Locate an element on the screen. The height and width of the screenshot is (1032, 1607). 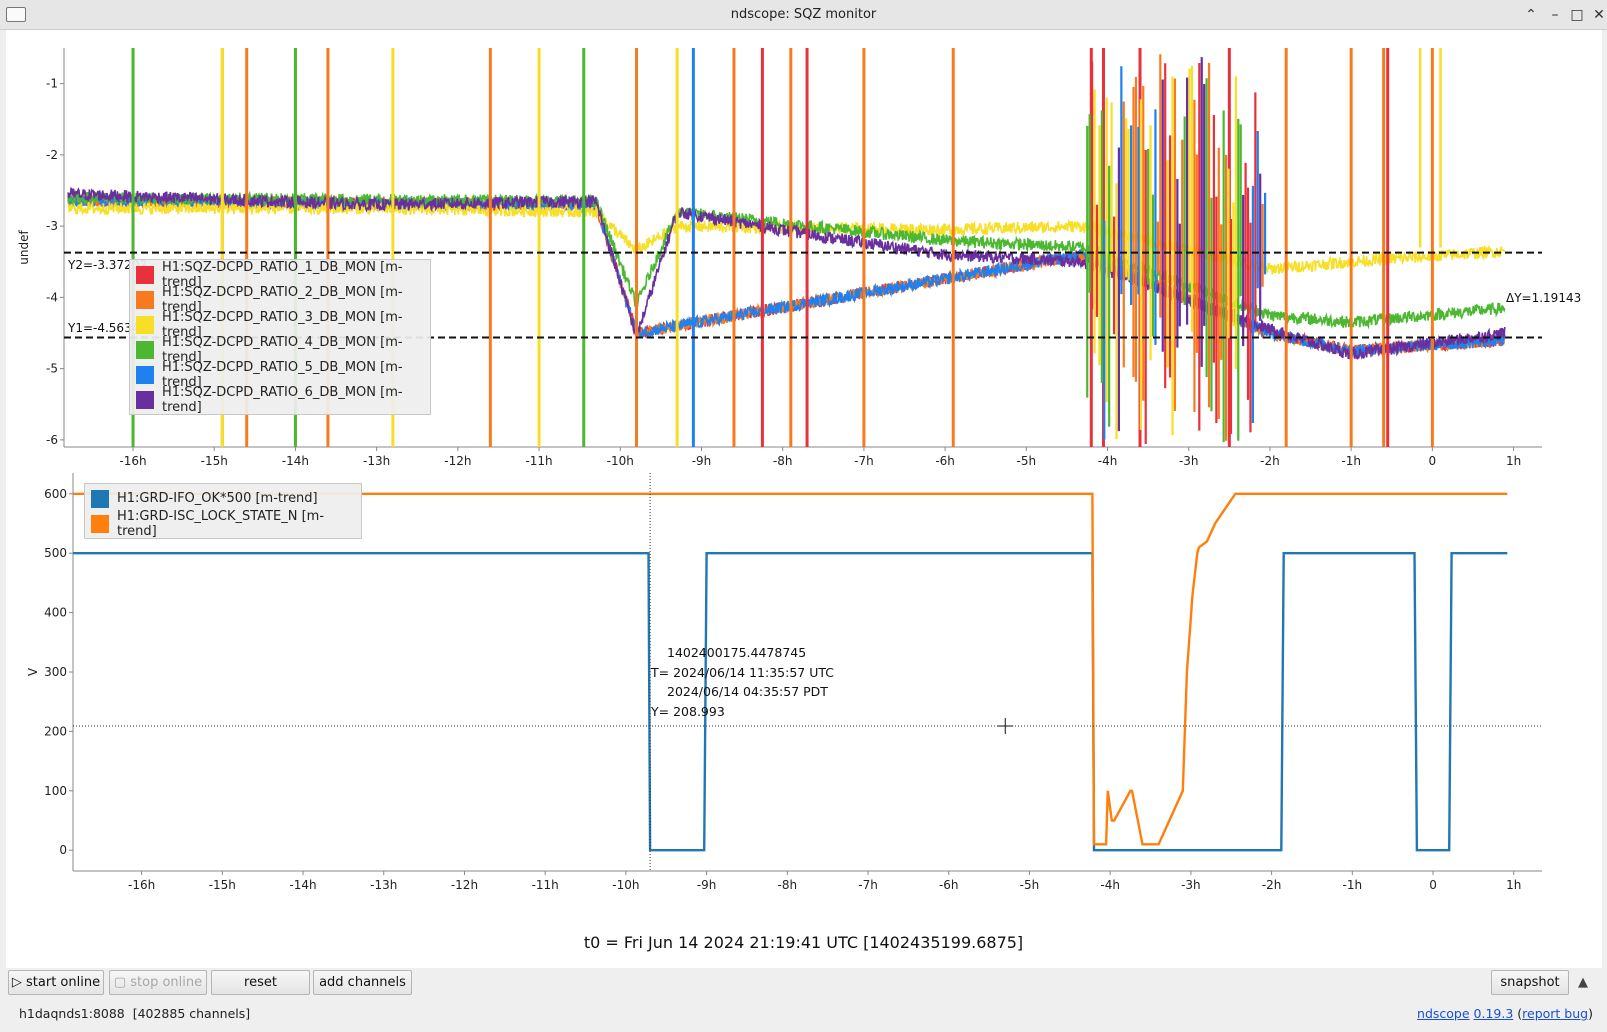
app-window-icon is located at coordinates (16, 14).